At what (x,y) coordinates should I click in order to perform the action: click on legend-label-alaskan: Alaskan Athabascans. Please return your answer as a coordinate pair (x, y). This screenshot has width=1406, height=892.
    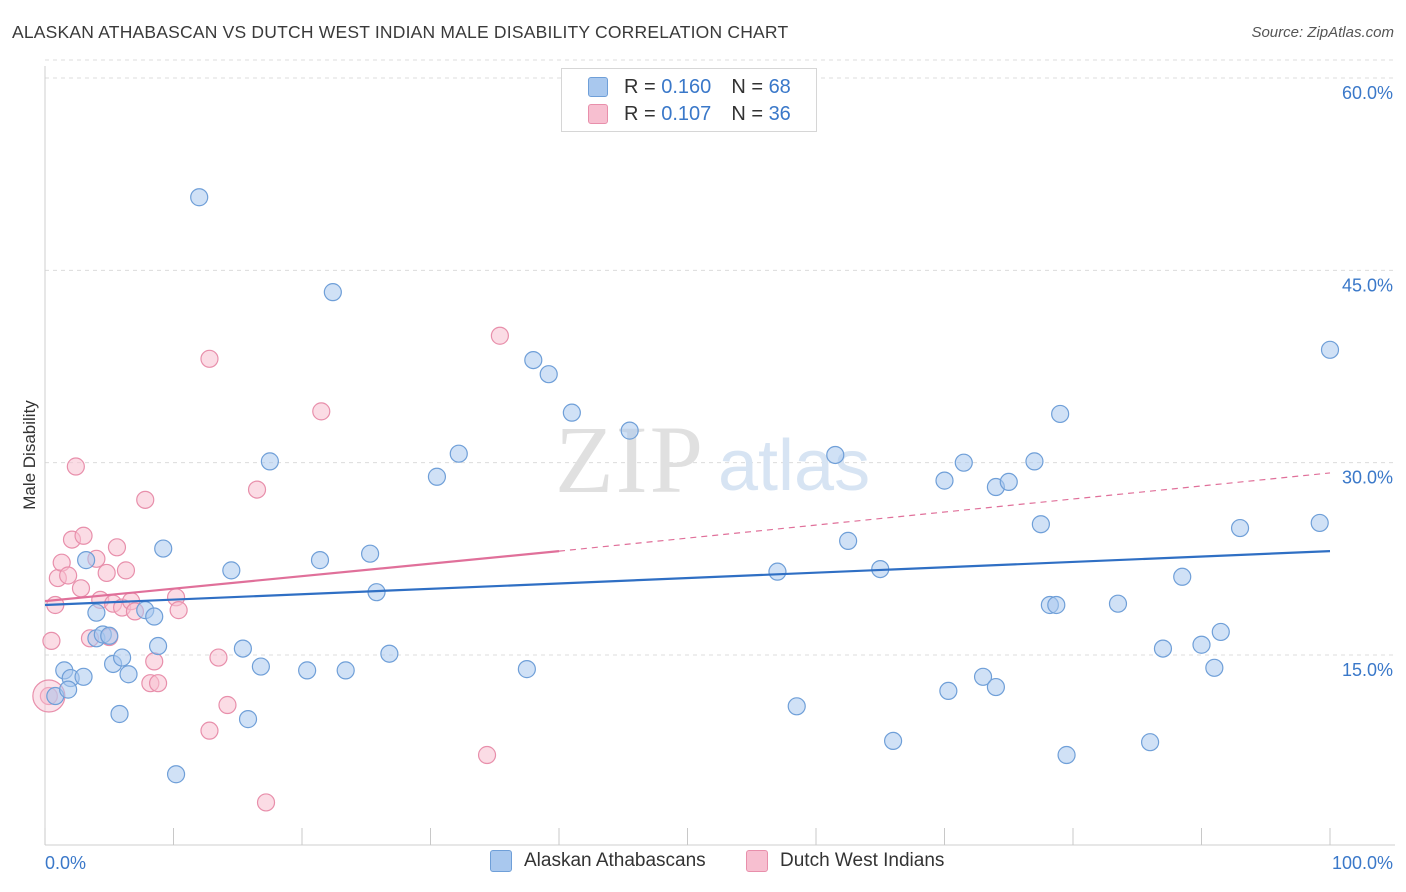
    Looking at the image, I should click on (615, 860).